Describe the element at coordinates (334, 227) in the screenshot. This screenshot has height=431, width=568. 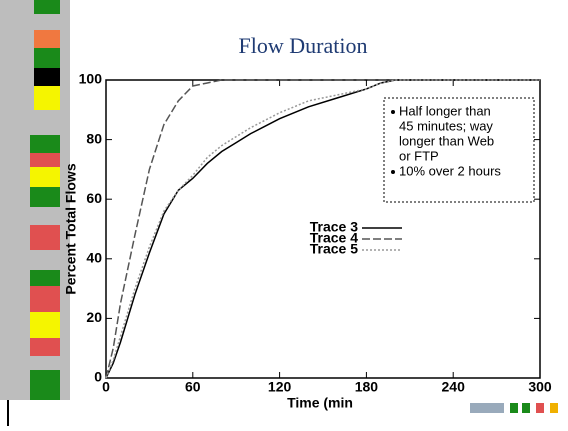
I see `legend-label: Trace 3` at that location.